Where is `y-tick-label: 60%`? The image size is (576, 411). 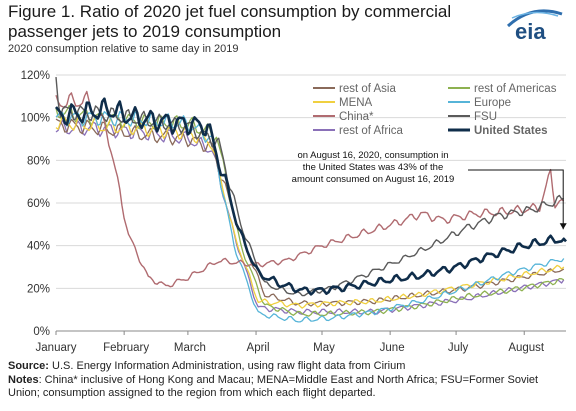 y-tick-label: 60% is located at coordinates (38, 204).